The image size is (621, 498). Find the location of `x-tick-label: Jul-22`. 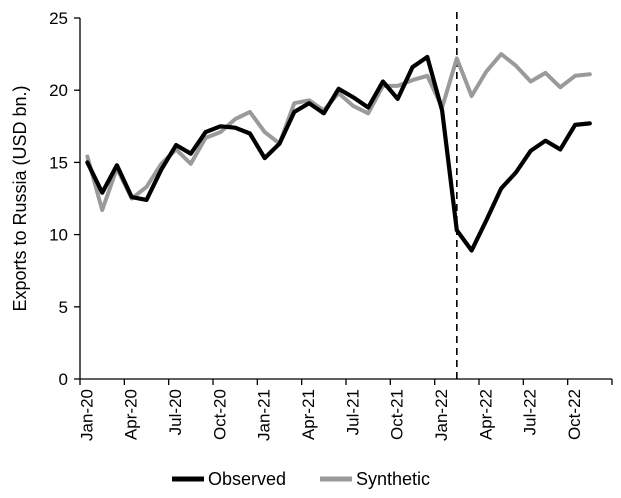

x-tick-label: Jul-22 is located at coordinates (530, 412).